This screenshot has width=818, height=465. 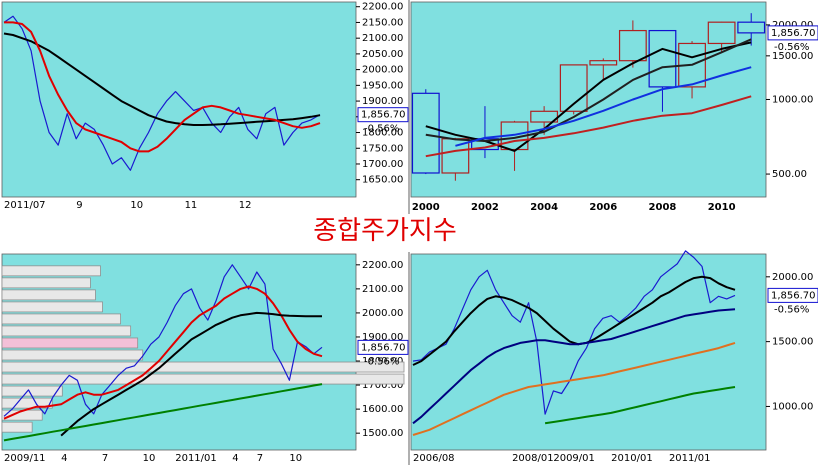 I want to click on y-tick-label: 1950.00, so click(x=382, y=85).